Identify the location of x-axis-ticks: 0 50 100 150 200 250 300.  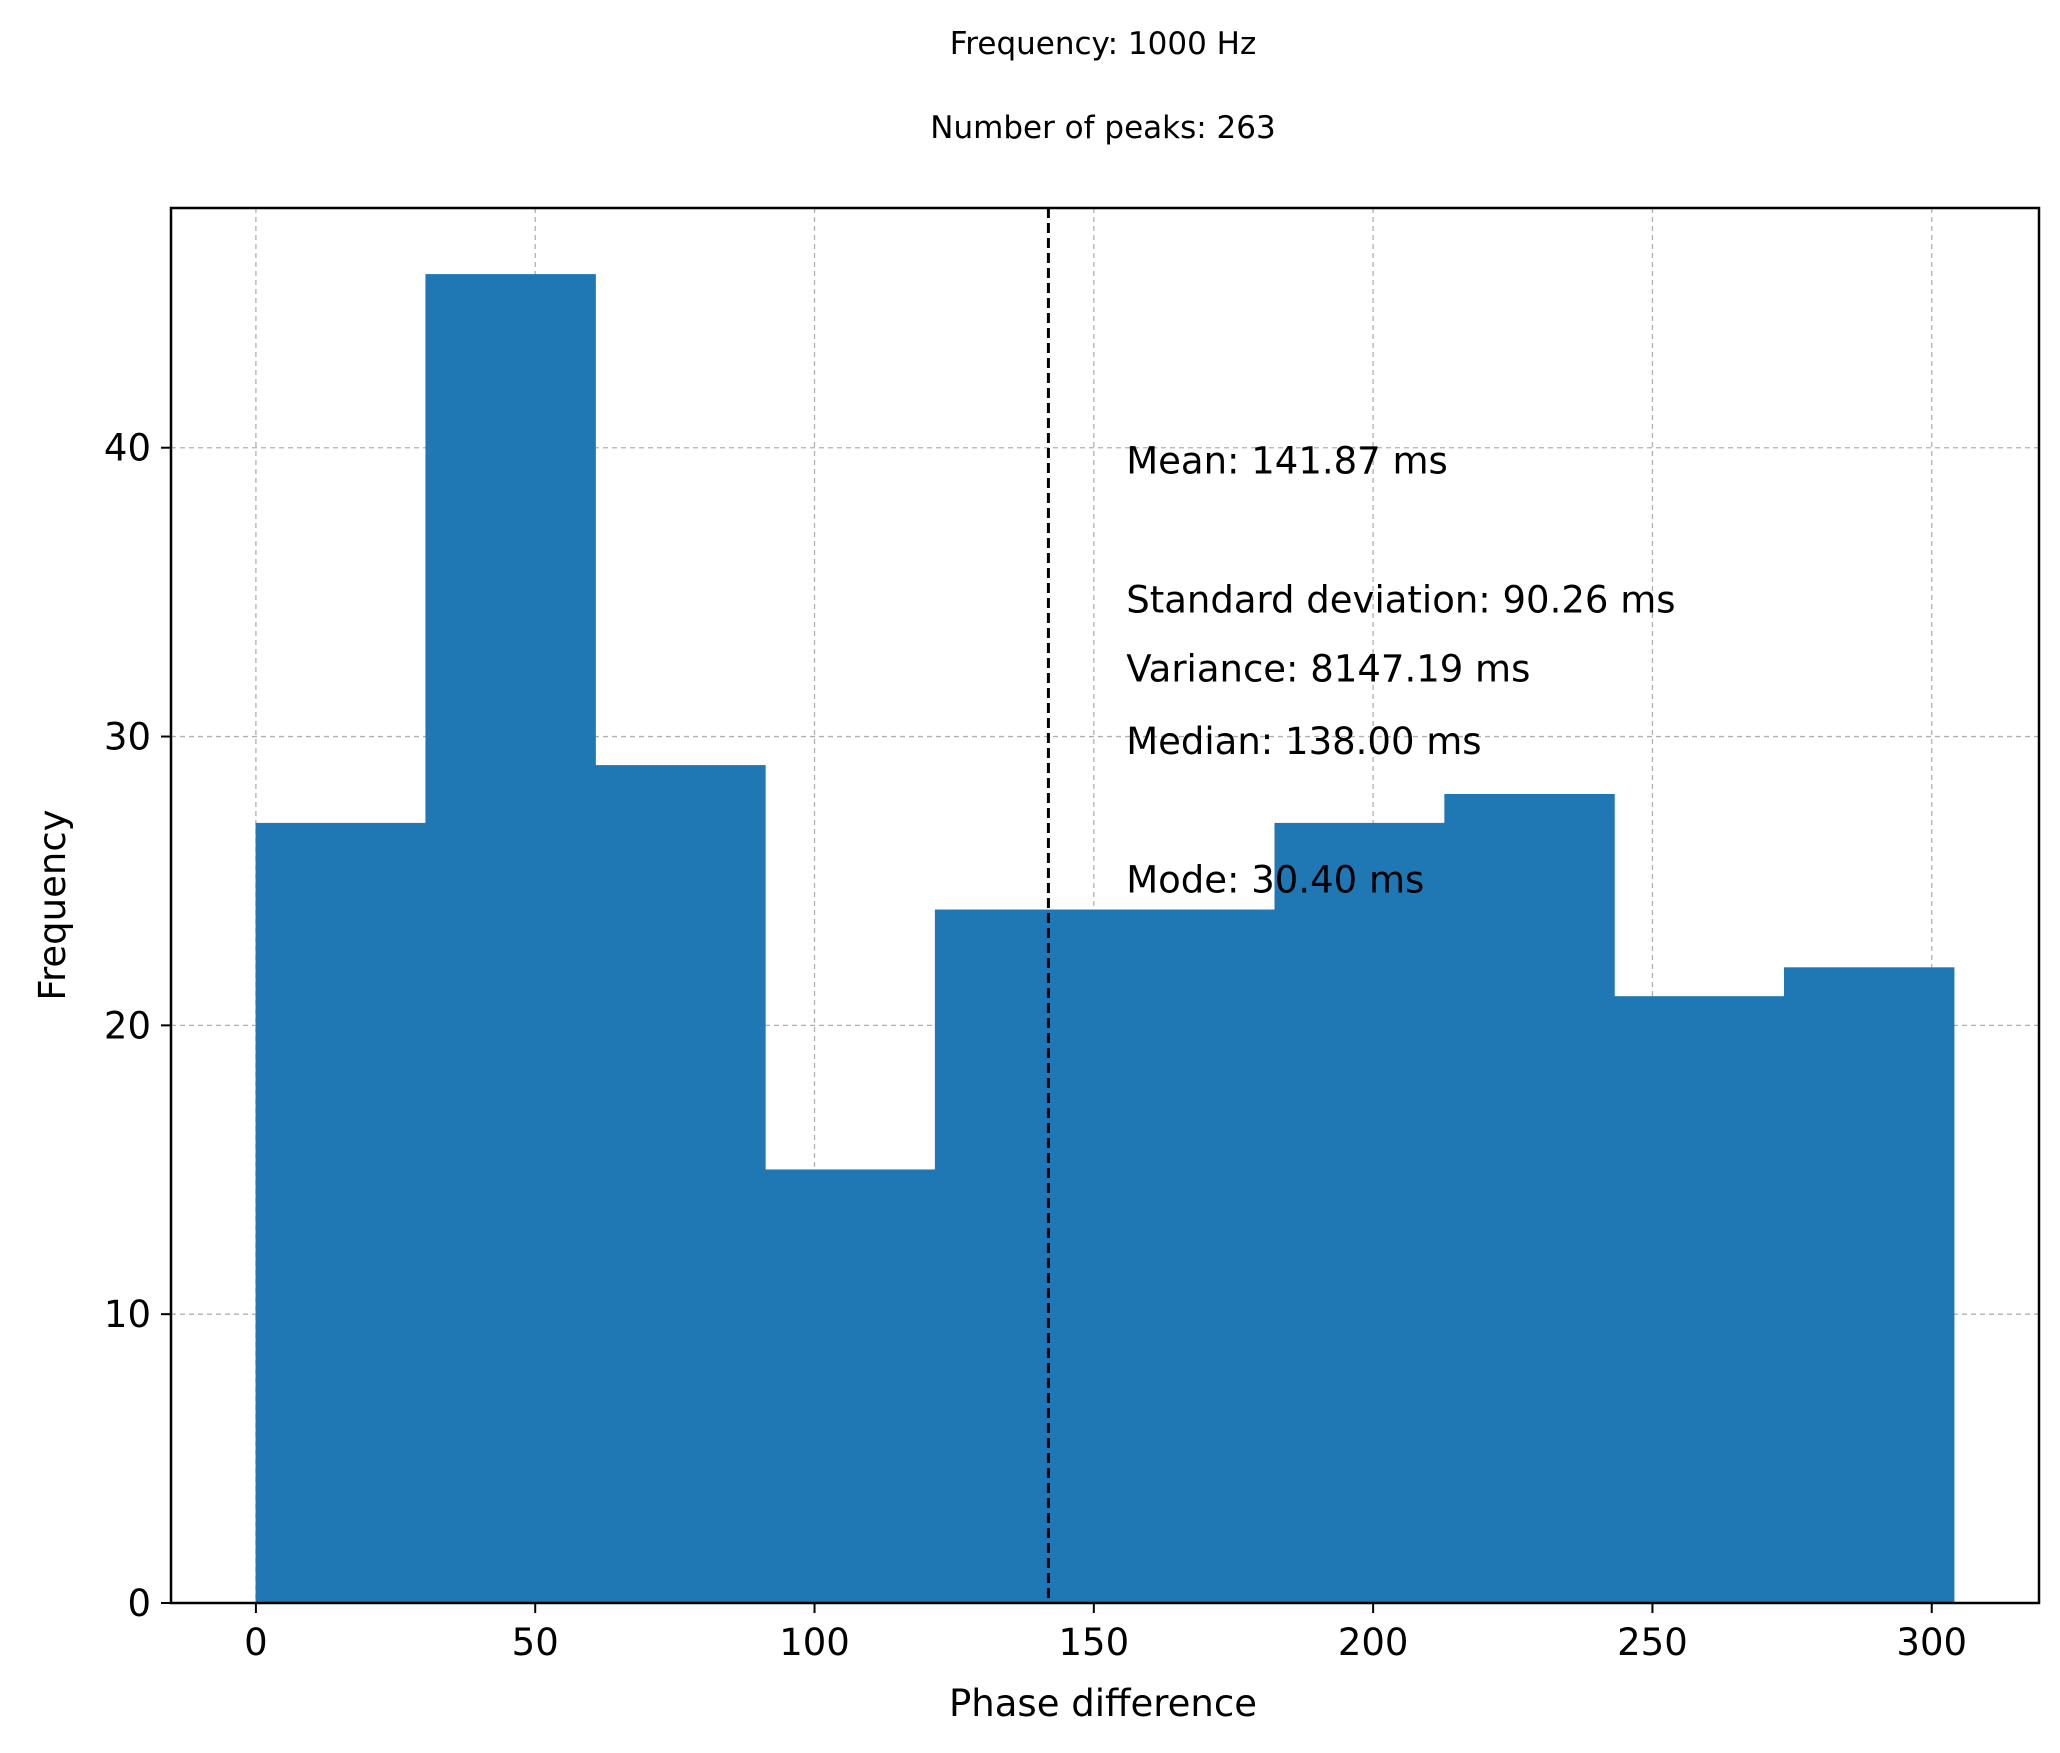
(1105, 1633).